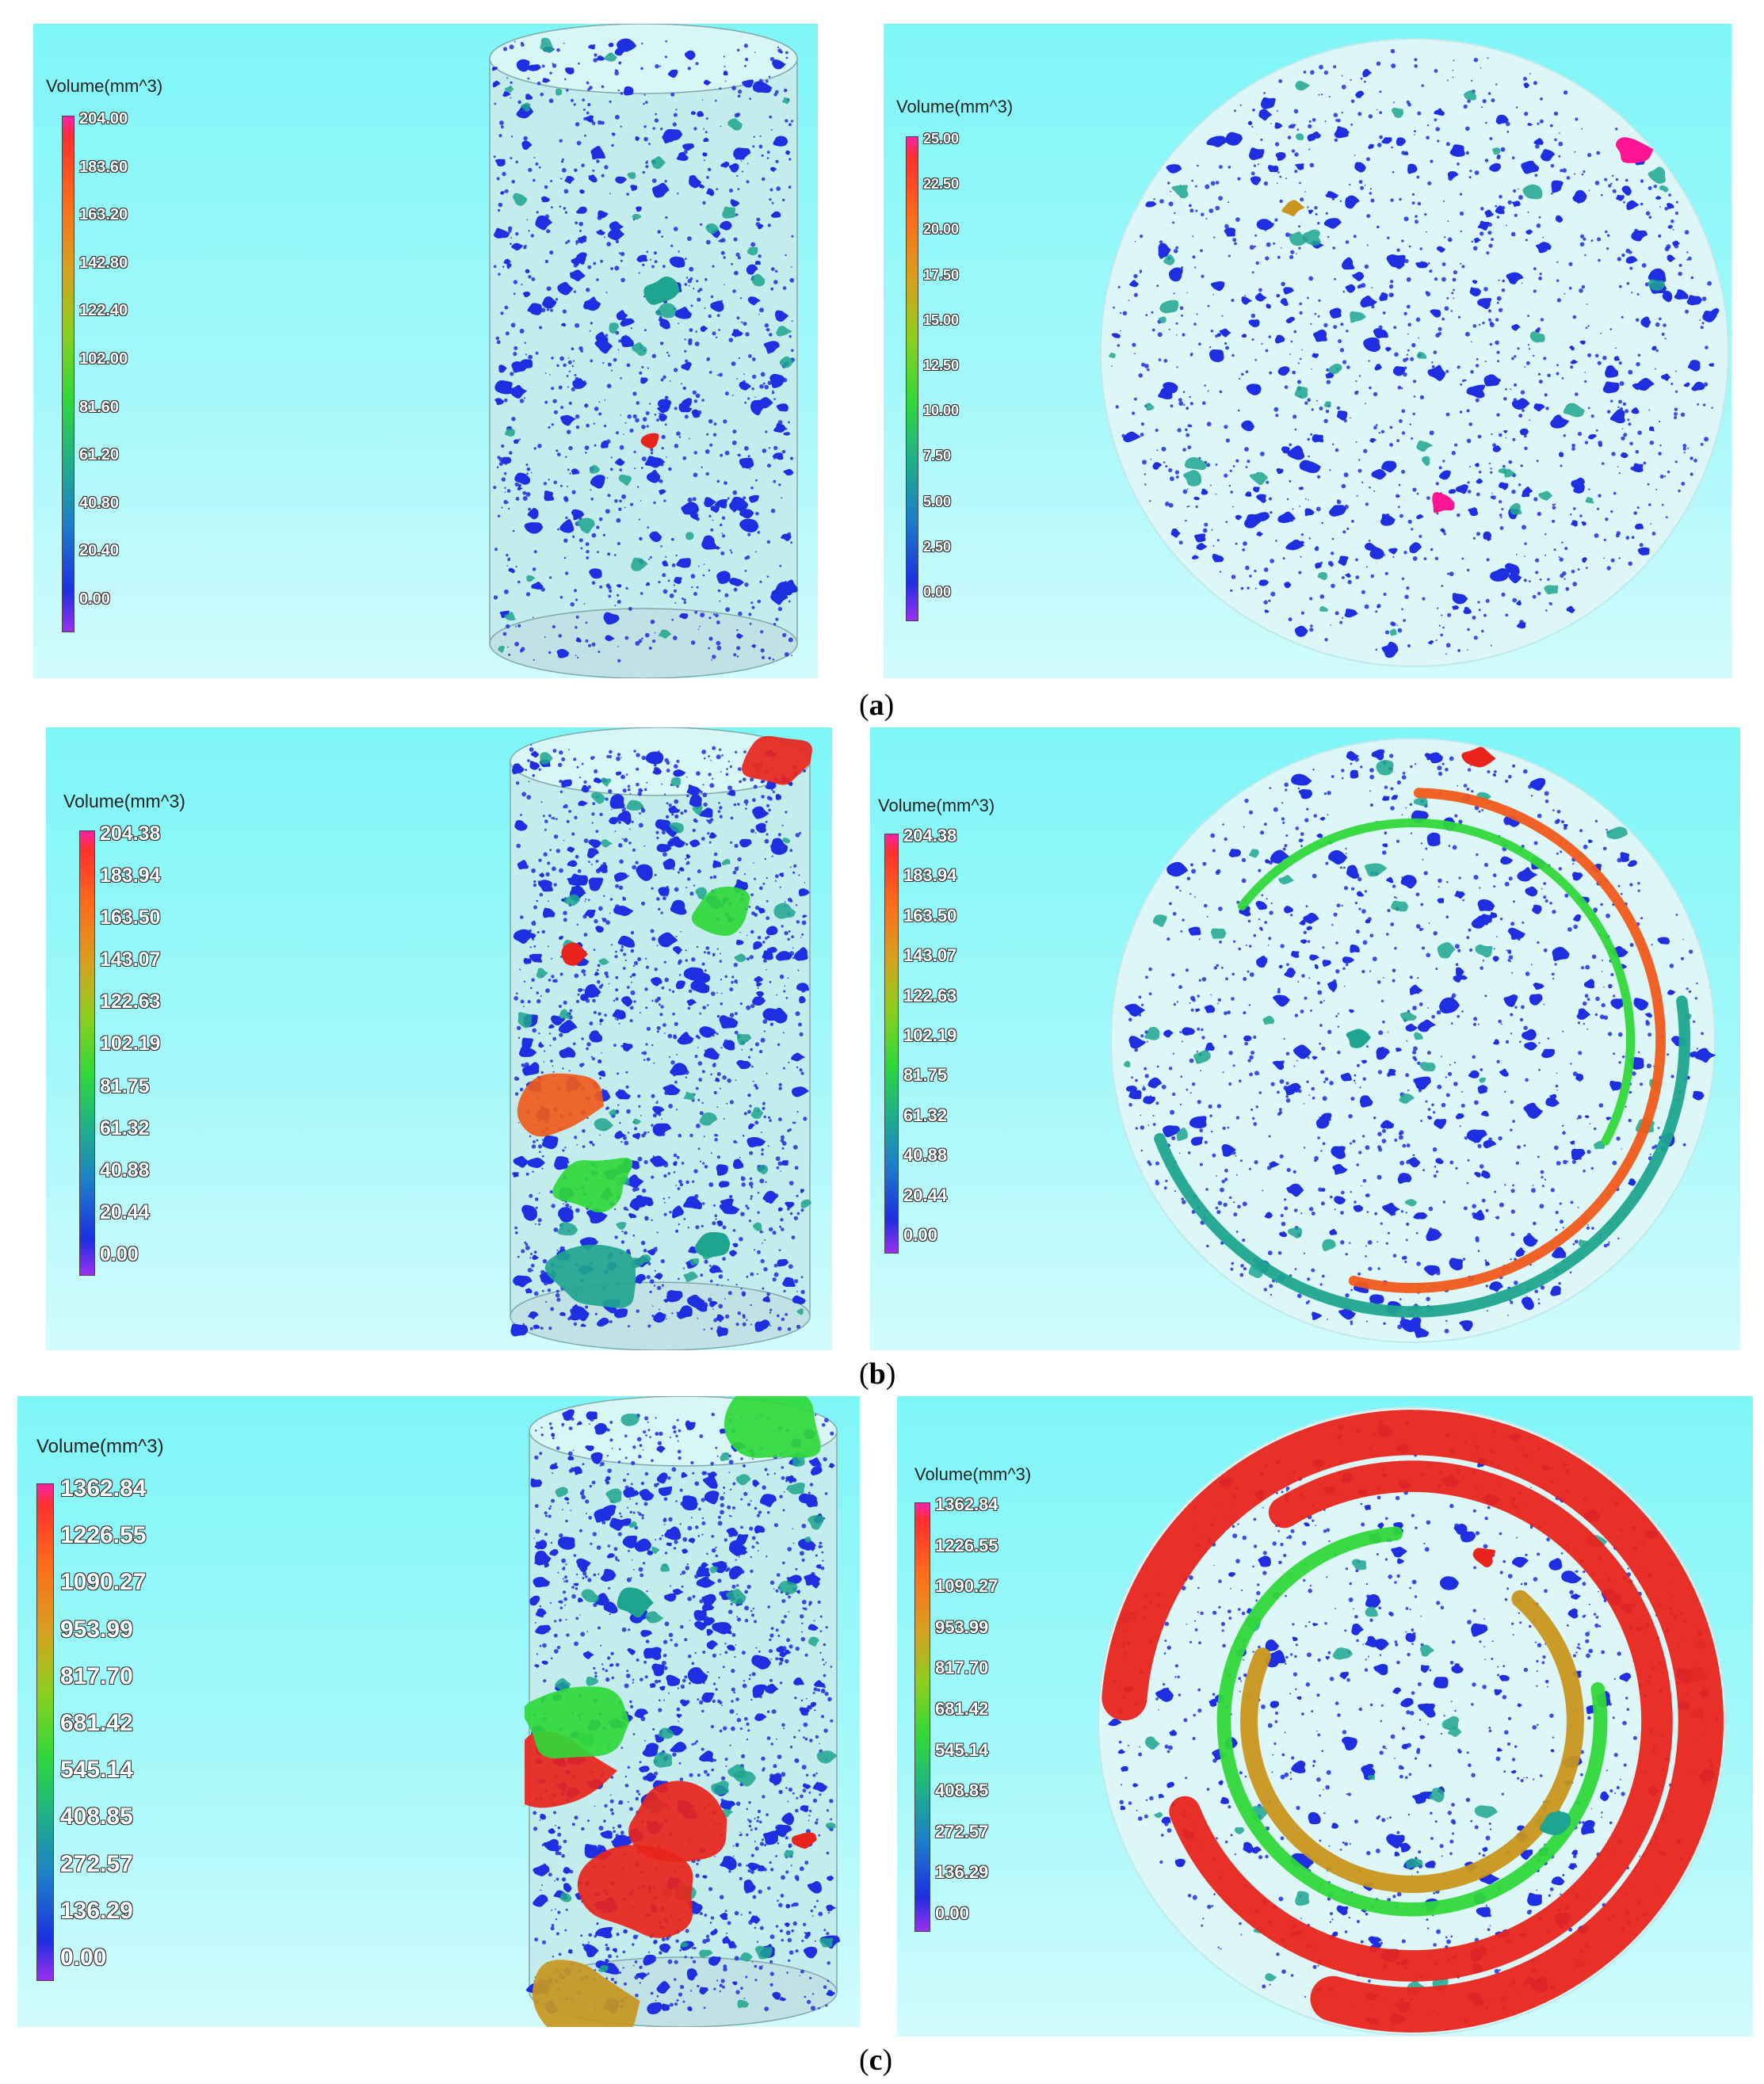 This screenshot has width=1764, height=2084. I want to click on tick-label: 20.40, so click(99, 551).